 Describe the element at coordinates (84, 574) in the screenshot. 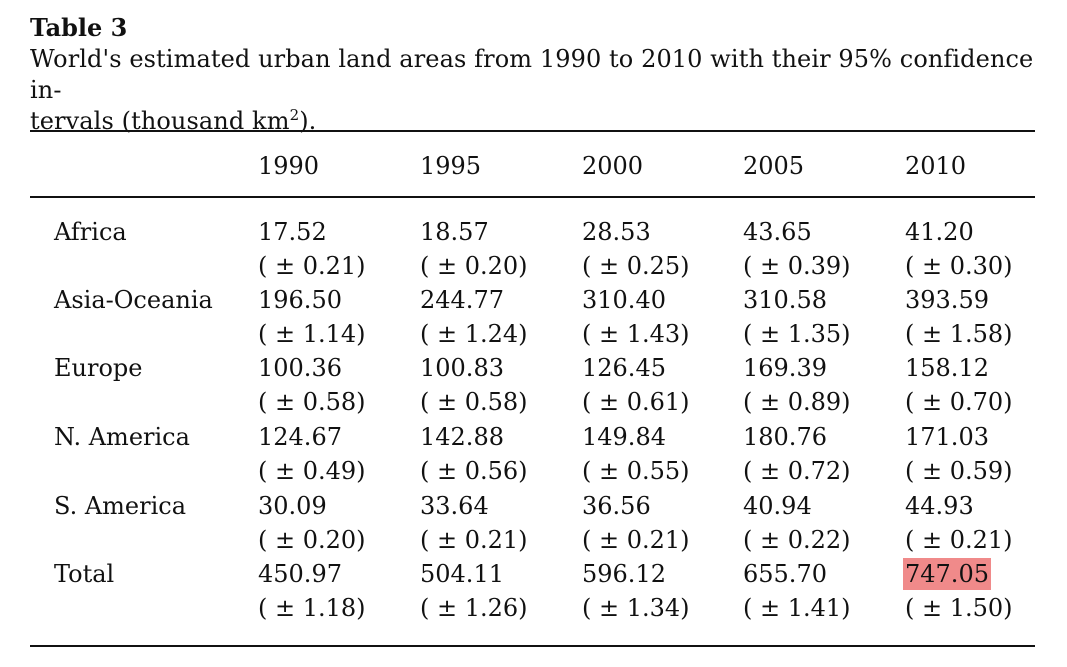

I see `row-label: Total` at that location.